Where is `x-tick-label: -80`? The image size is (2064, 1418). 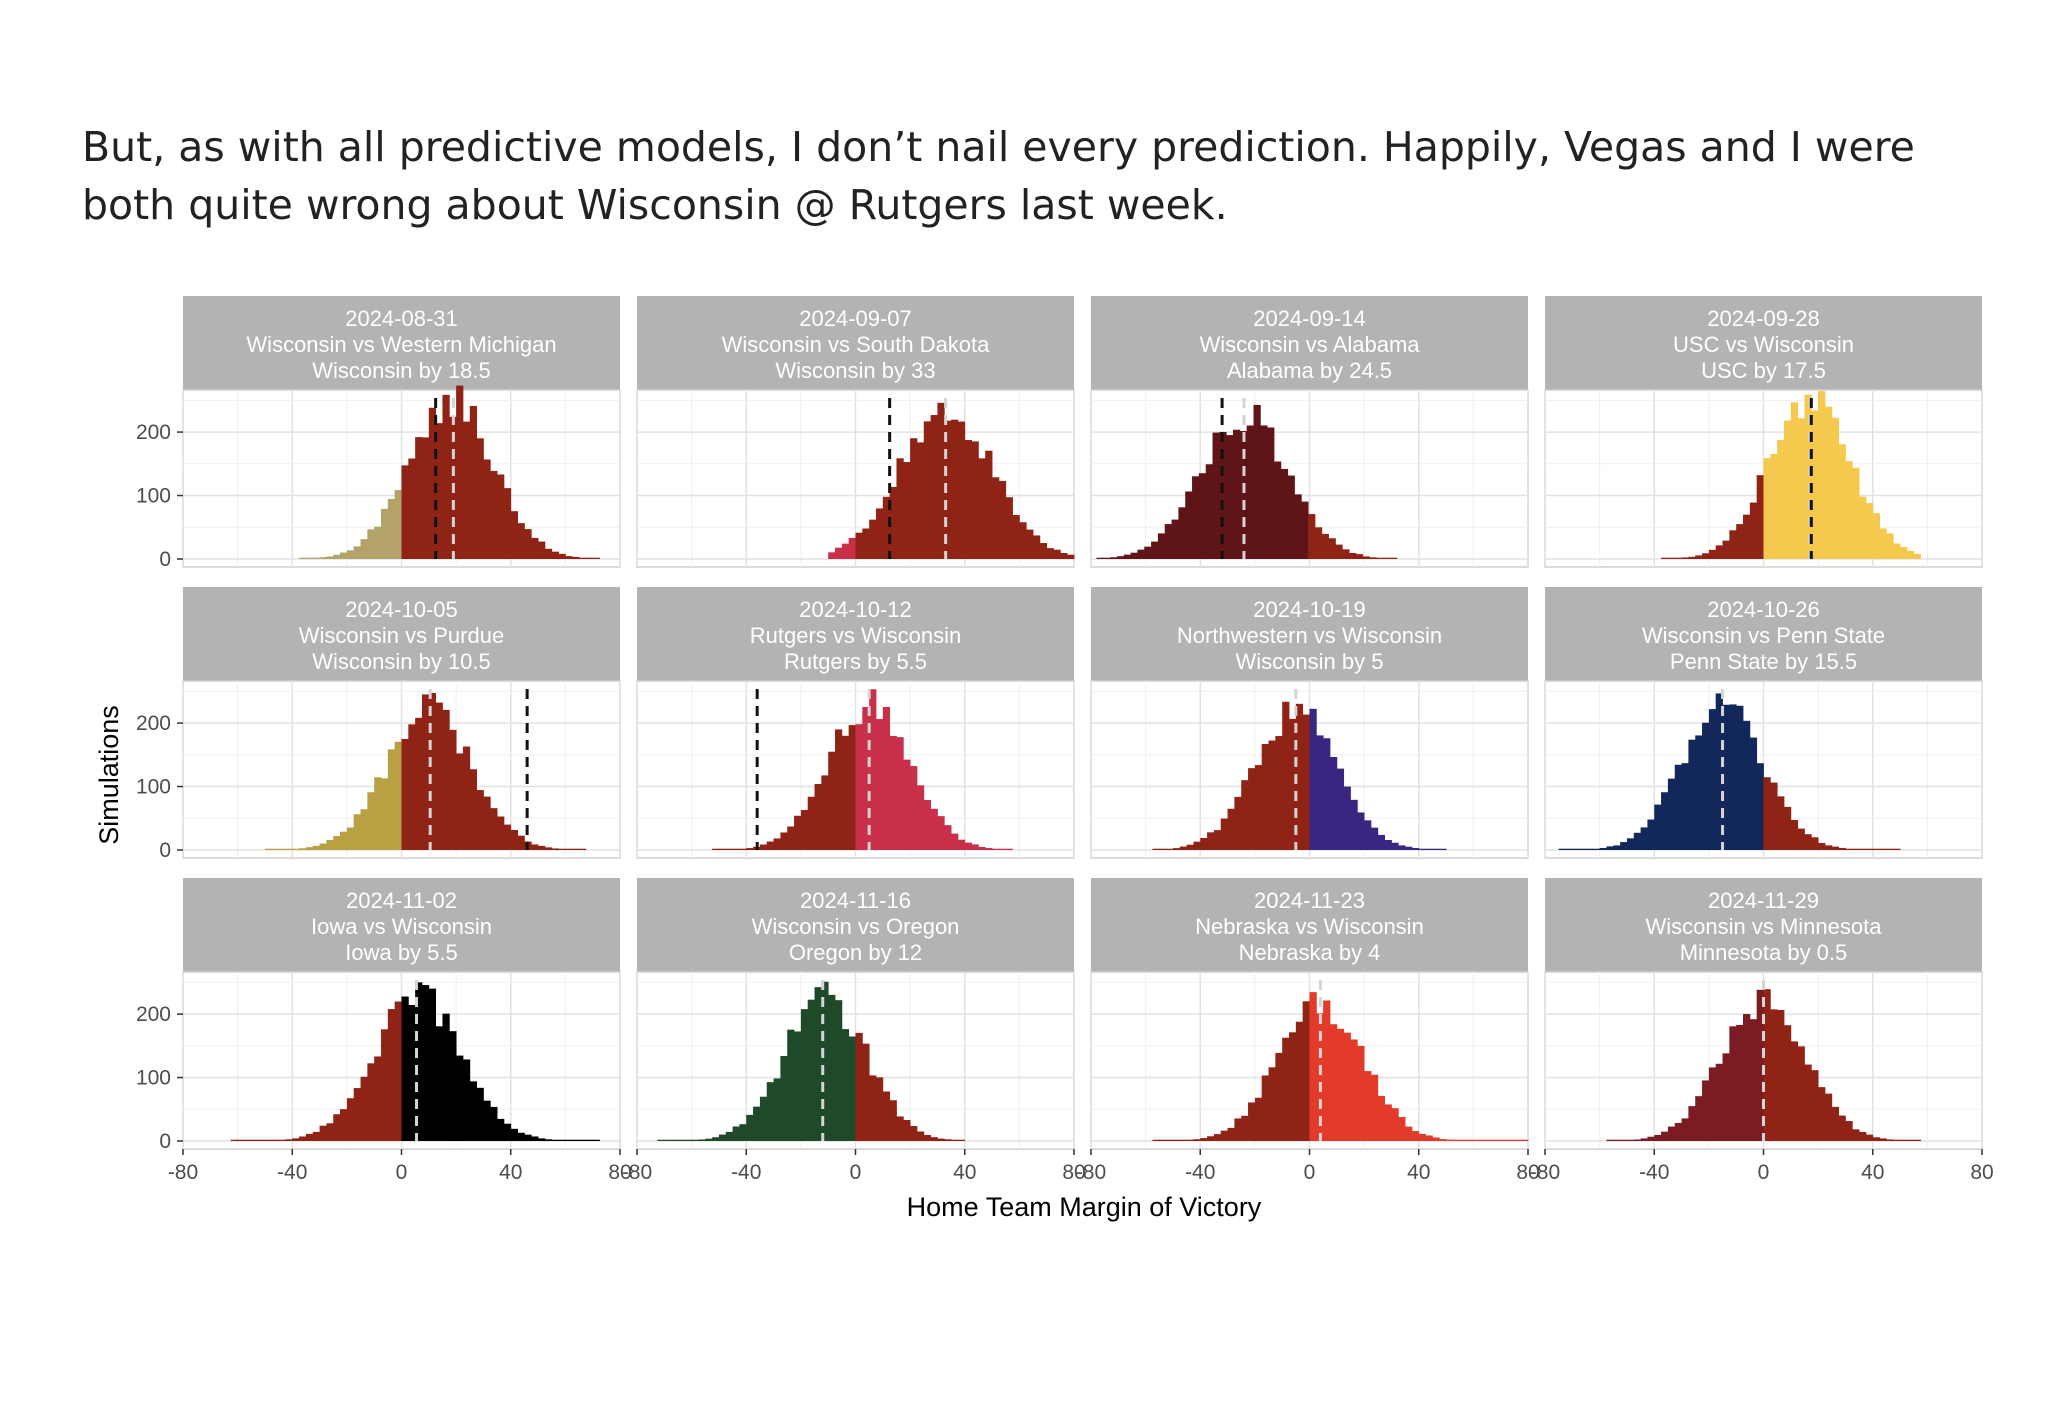 x-tick-label: -80 is located at coordinates (637, 1172).